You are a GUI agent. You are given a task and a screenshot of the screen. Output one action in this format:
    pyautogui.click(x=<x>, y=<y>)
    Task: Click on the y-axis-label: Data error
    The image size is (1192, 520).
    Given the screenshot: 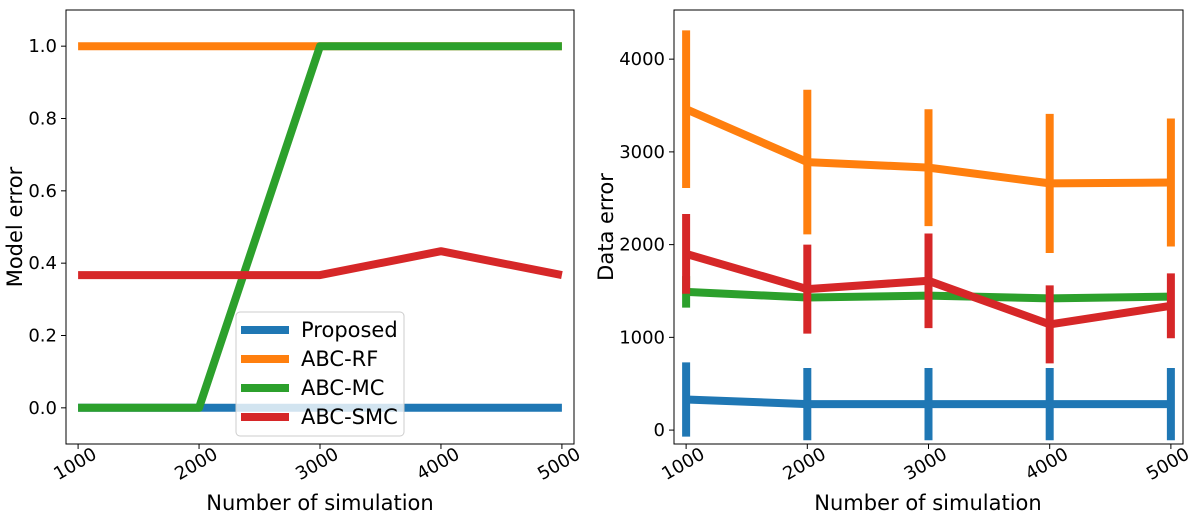 What is the action you would take?
    pyautogui.click(x=606, y=227)
    